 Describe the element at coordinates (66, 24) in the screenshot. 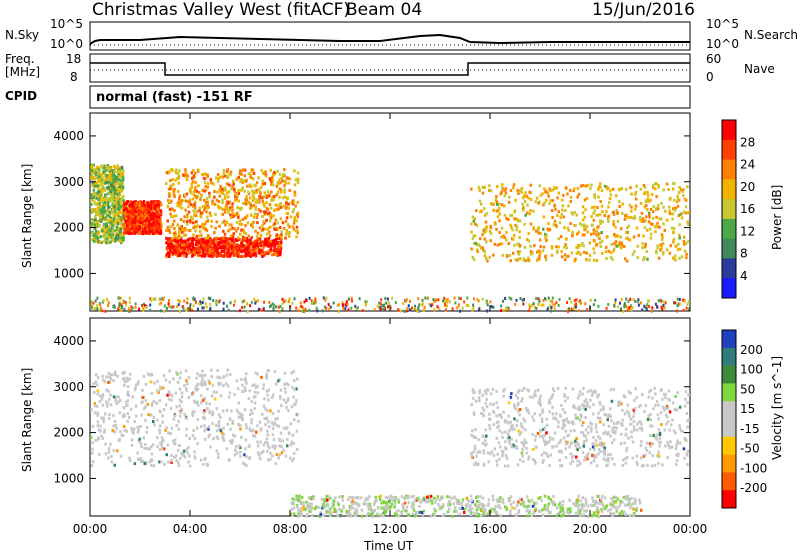

I see `nsky-tick-high: 10^5` at that location.